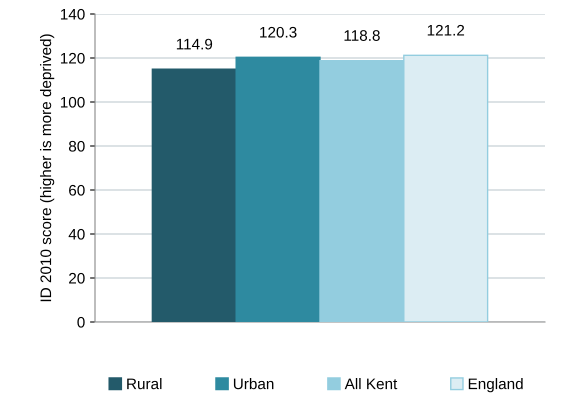 This screenshot has height=406, width=565. Describe the element at coordinates (72, 14) in the screenshot. I see `y-tick-label: 140` at that location.